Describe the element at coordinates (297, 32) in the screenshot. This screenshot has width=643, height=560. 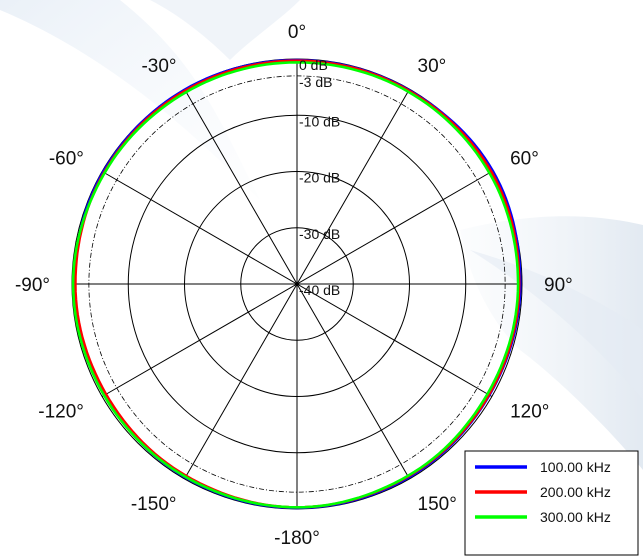
I see `angle-label-0: 0°` at that location.